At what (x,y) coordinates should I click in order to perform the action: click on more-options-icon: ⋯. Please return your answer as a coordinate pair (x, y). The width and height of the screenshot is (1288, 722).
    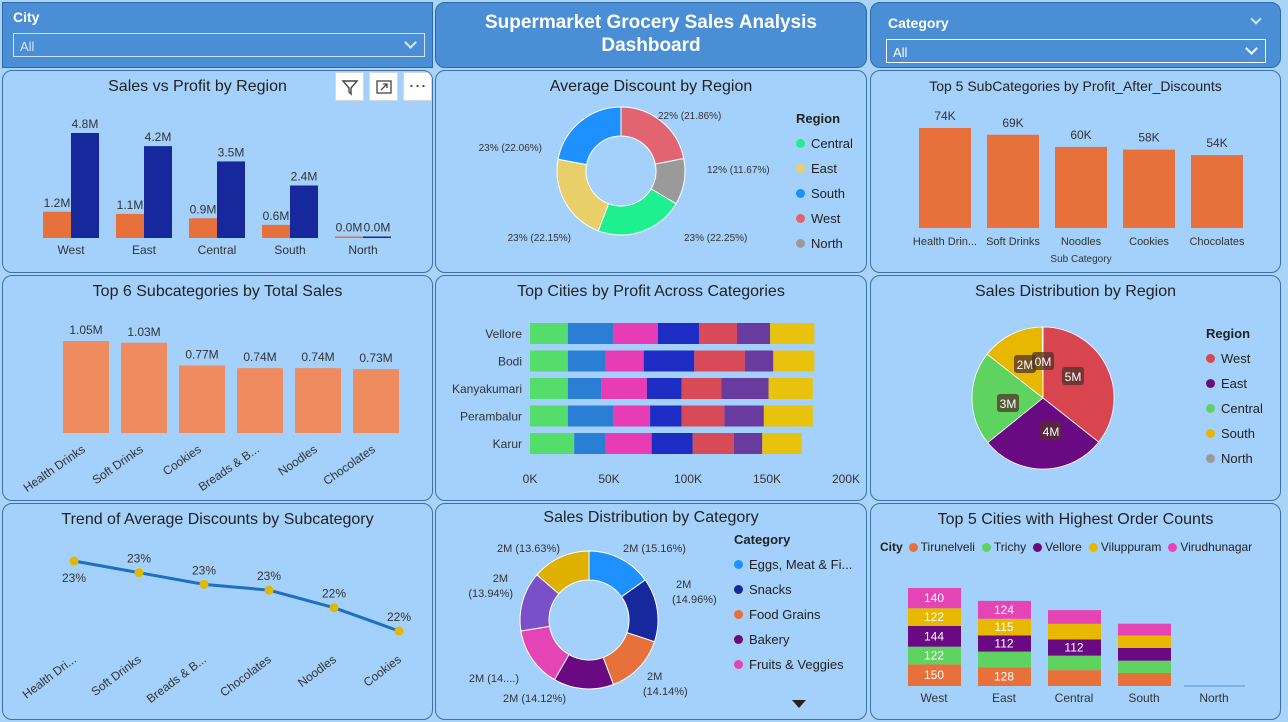
    Looking at the image, I should click on (417, 86).